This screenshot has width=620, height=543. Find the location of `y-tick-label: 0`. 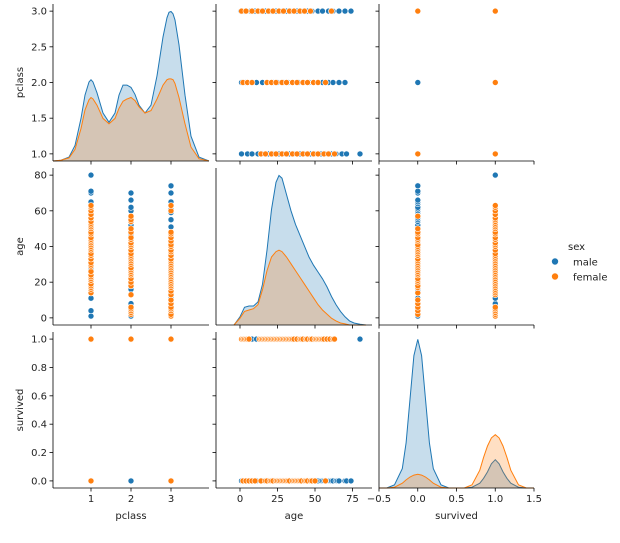

y-tick-label: 0 is located at coordinates (44, 318).